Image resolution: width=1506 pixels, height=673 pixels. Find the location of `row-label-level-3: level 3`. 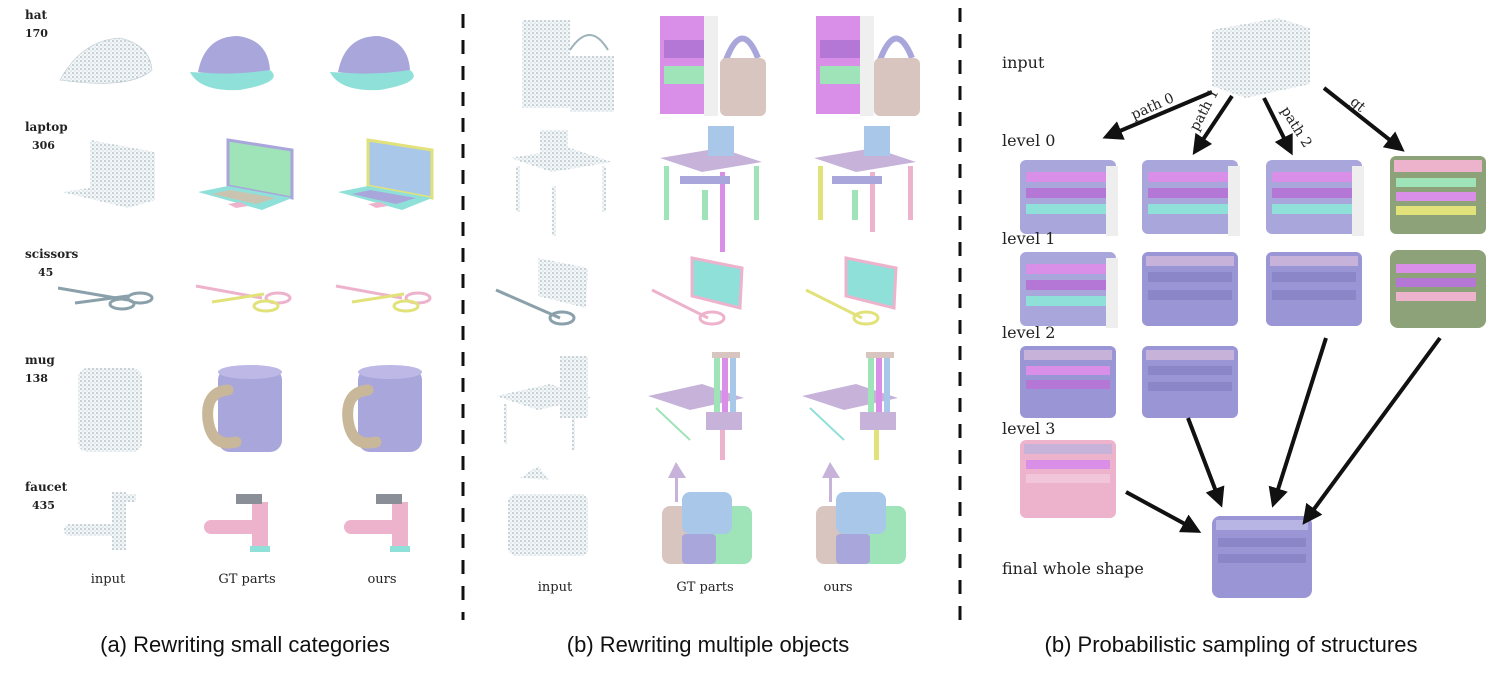

row-label-level-3: level 3 is located at coordinates (1029, 428).